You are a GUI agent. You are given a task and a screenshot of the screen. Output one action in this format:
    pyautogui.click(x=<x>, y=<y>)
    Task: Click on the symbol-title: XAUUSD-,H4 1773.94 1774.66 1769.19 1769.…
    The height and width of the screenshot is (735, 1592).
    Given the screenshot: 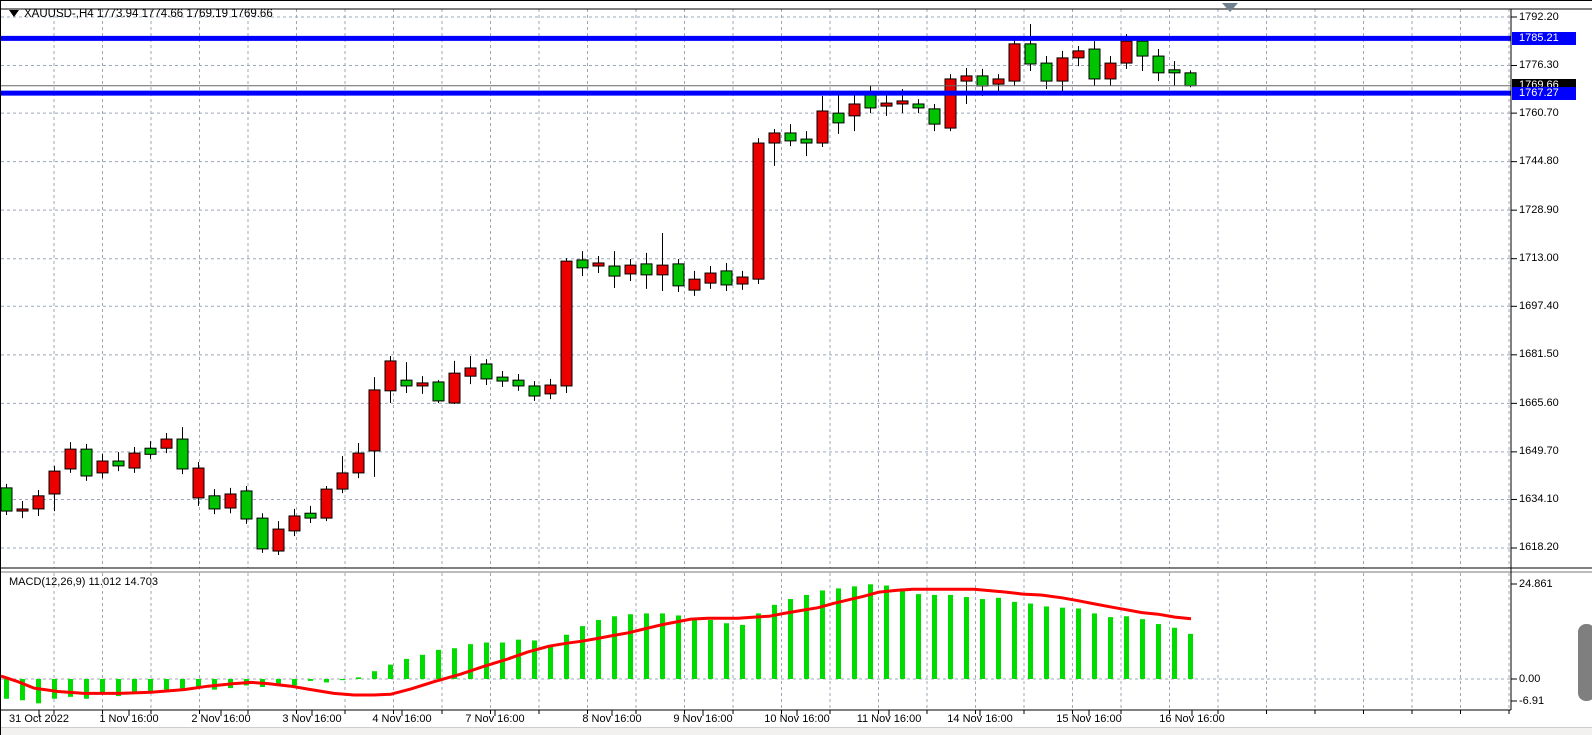 What is the action you would take?
    pyautogui.click(x=141, y=14)
    